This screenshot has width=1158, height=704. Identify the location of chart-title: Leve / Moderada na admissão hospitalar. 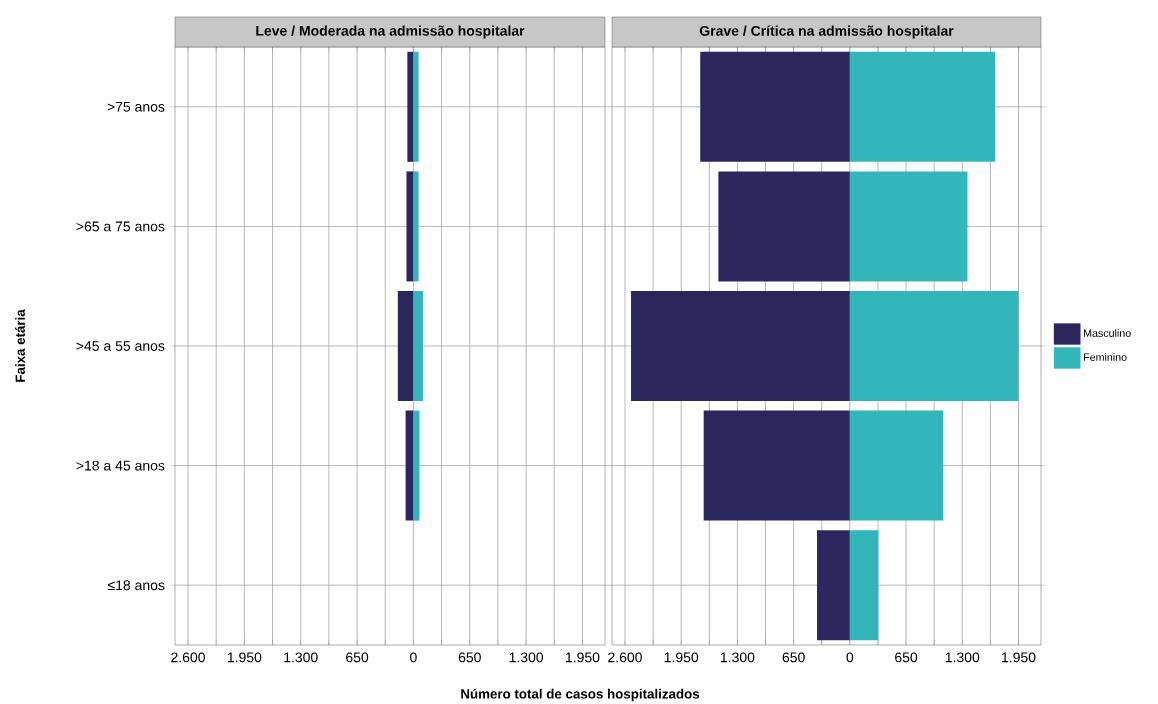
(390, 32).